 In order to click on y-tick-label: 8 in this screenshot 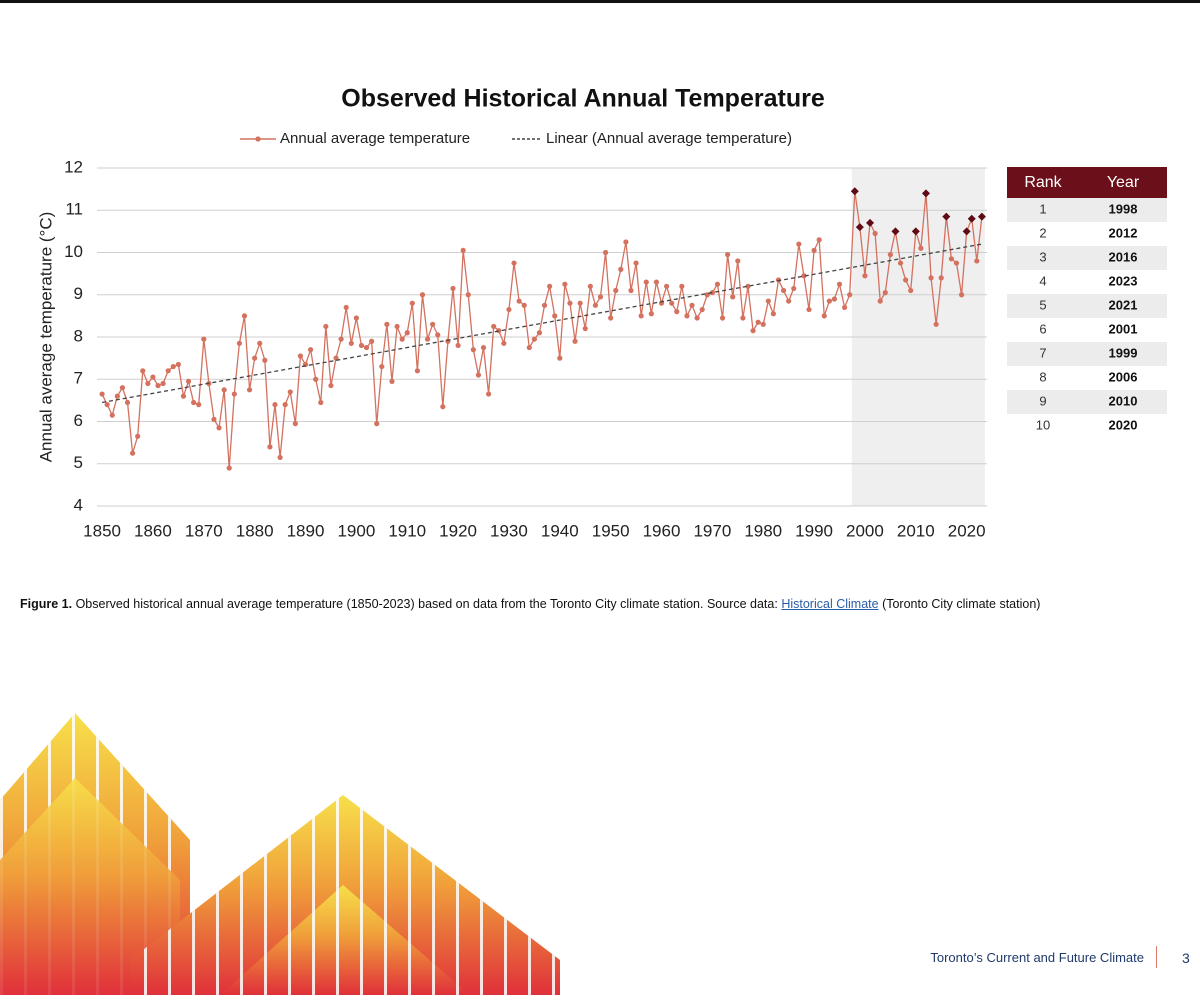, I will do `click(78, 335)`.